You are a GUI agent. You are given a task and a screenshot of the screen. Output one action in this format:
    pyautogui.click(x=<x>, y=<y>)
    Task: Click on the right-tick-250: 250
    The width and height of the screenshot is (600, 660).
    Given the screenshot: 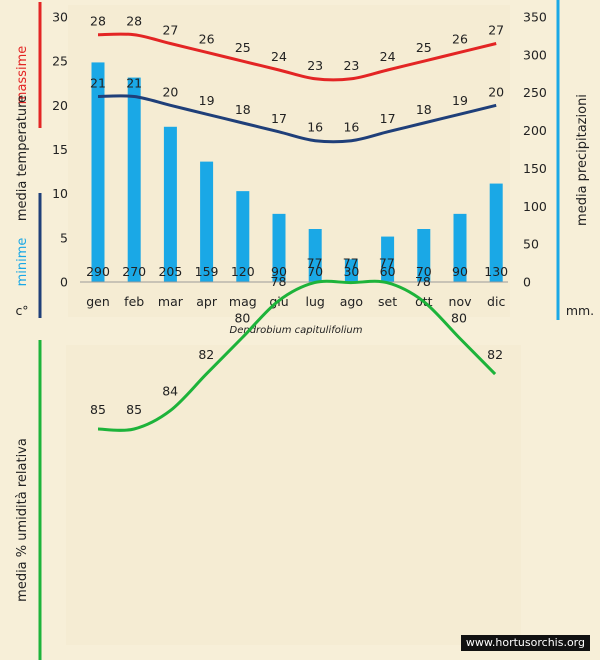 What is the action you would take?
    pyautogui.click(x=535, y=92)
    